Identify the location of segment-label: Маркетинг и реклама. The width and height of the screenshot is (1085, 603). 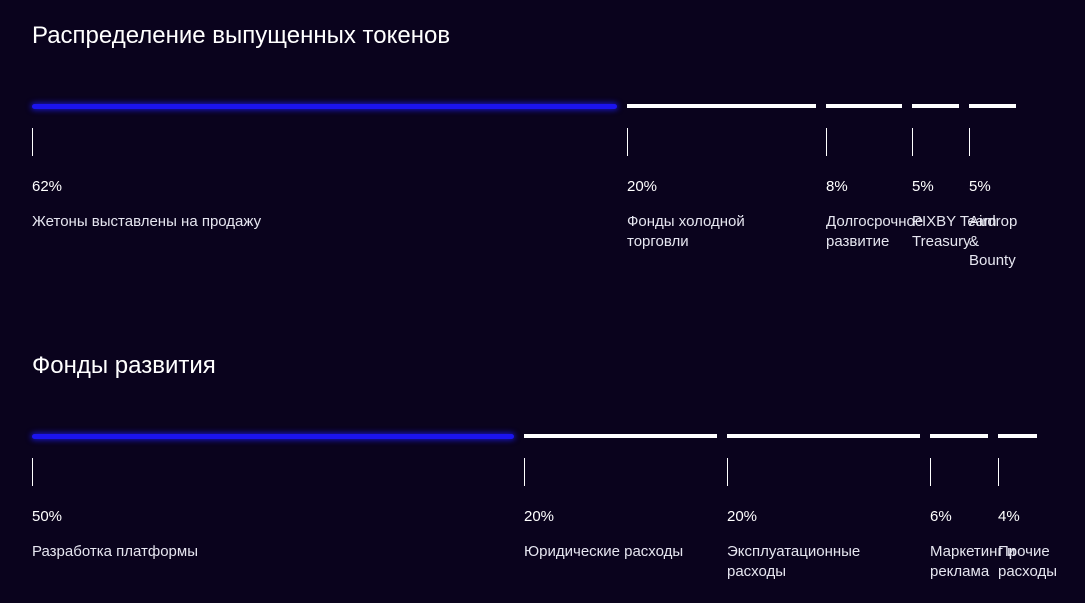
(973, 561).